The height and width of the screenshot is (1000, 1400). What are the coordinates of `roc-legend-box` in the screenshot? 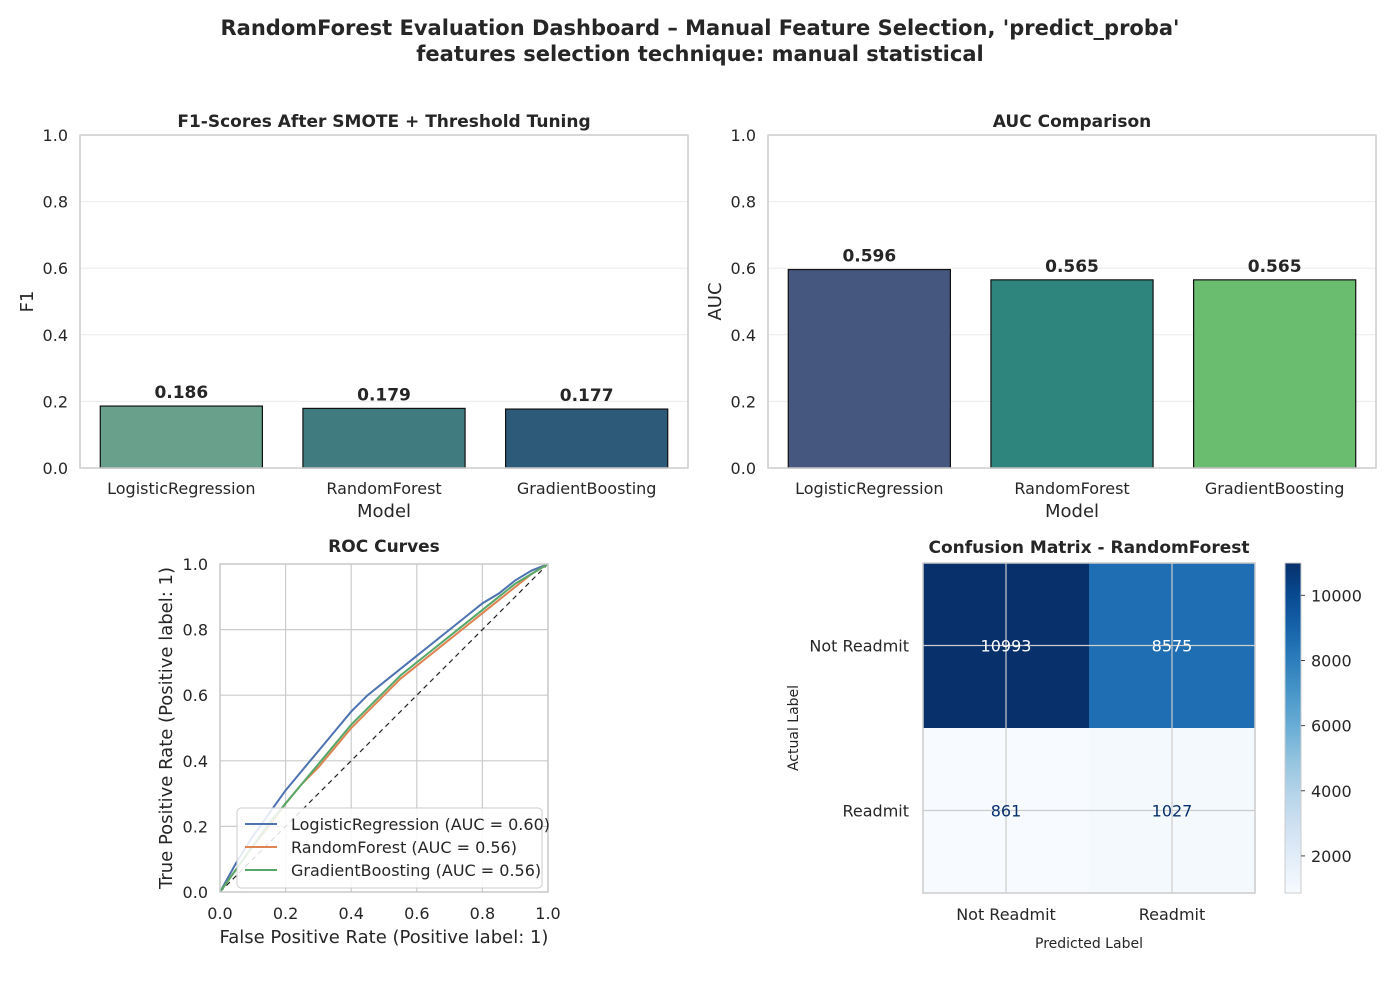 It's located at (389, 848).